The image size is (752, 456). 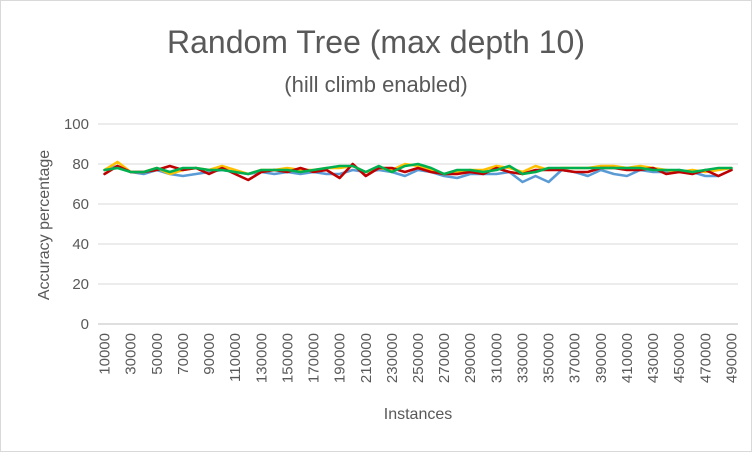 What do you see at coordinates (653, 358) in the screenshot?
I see `x-tick-label: 430000` at bounding box center [653, 358].